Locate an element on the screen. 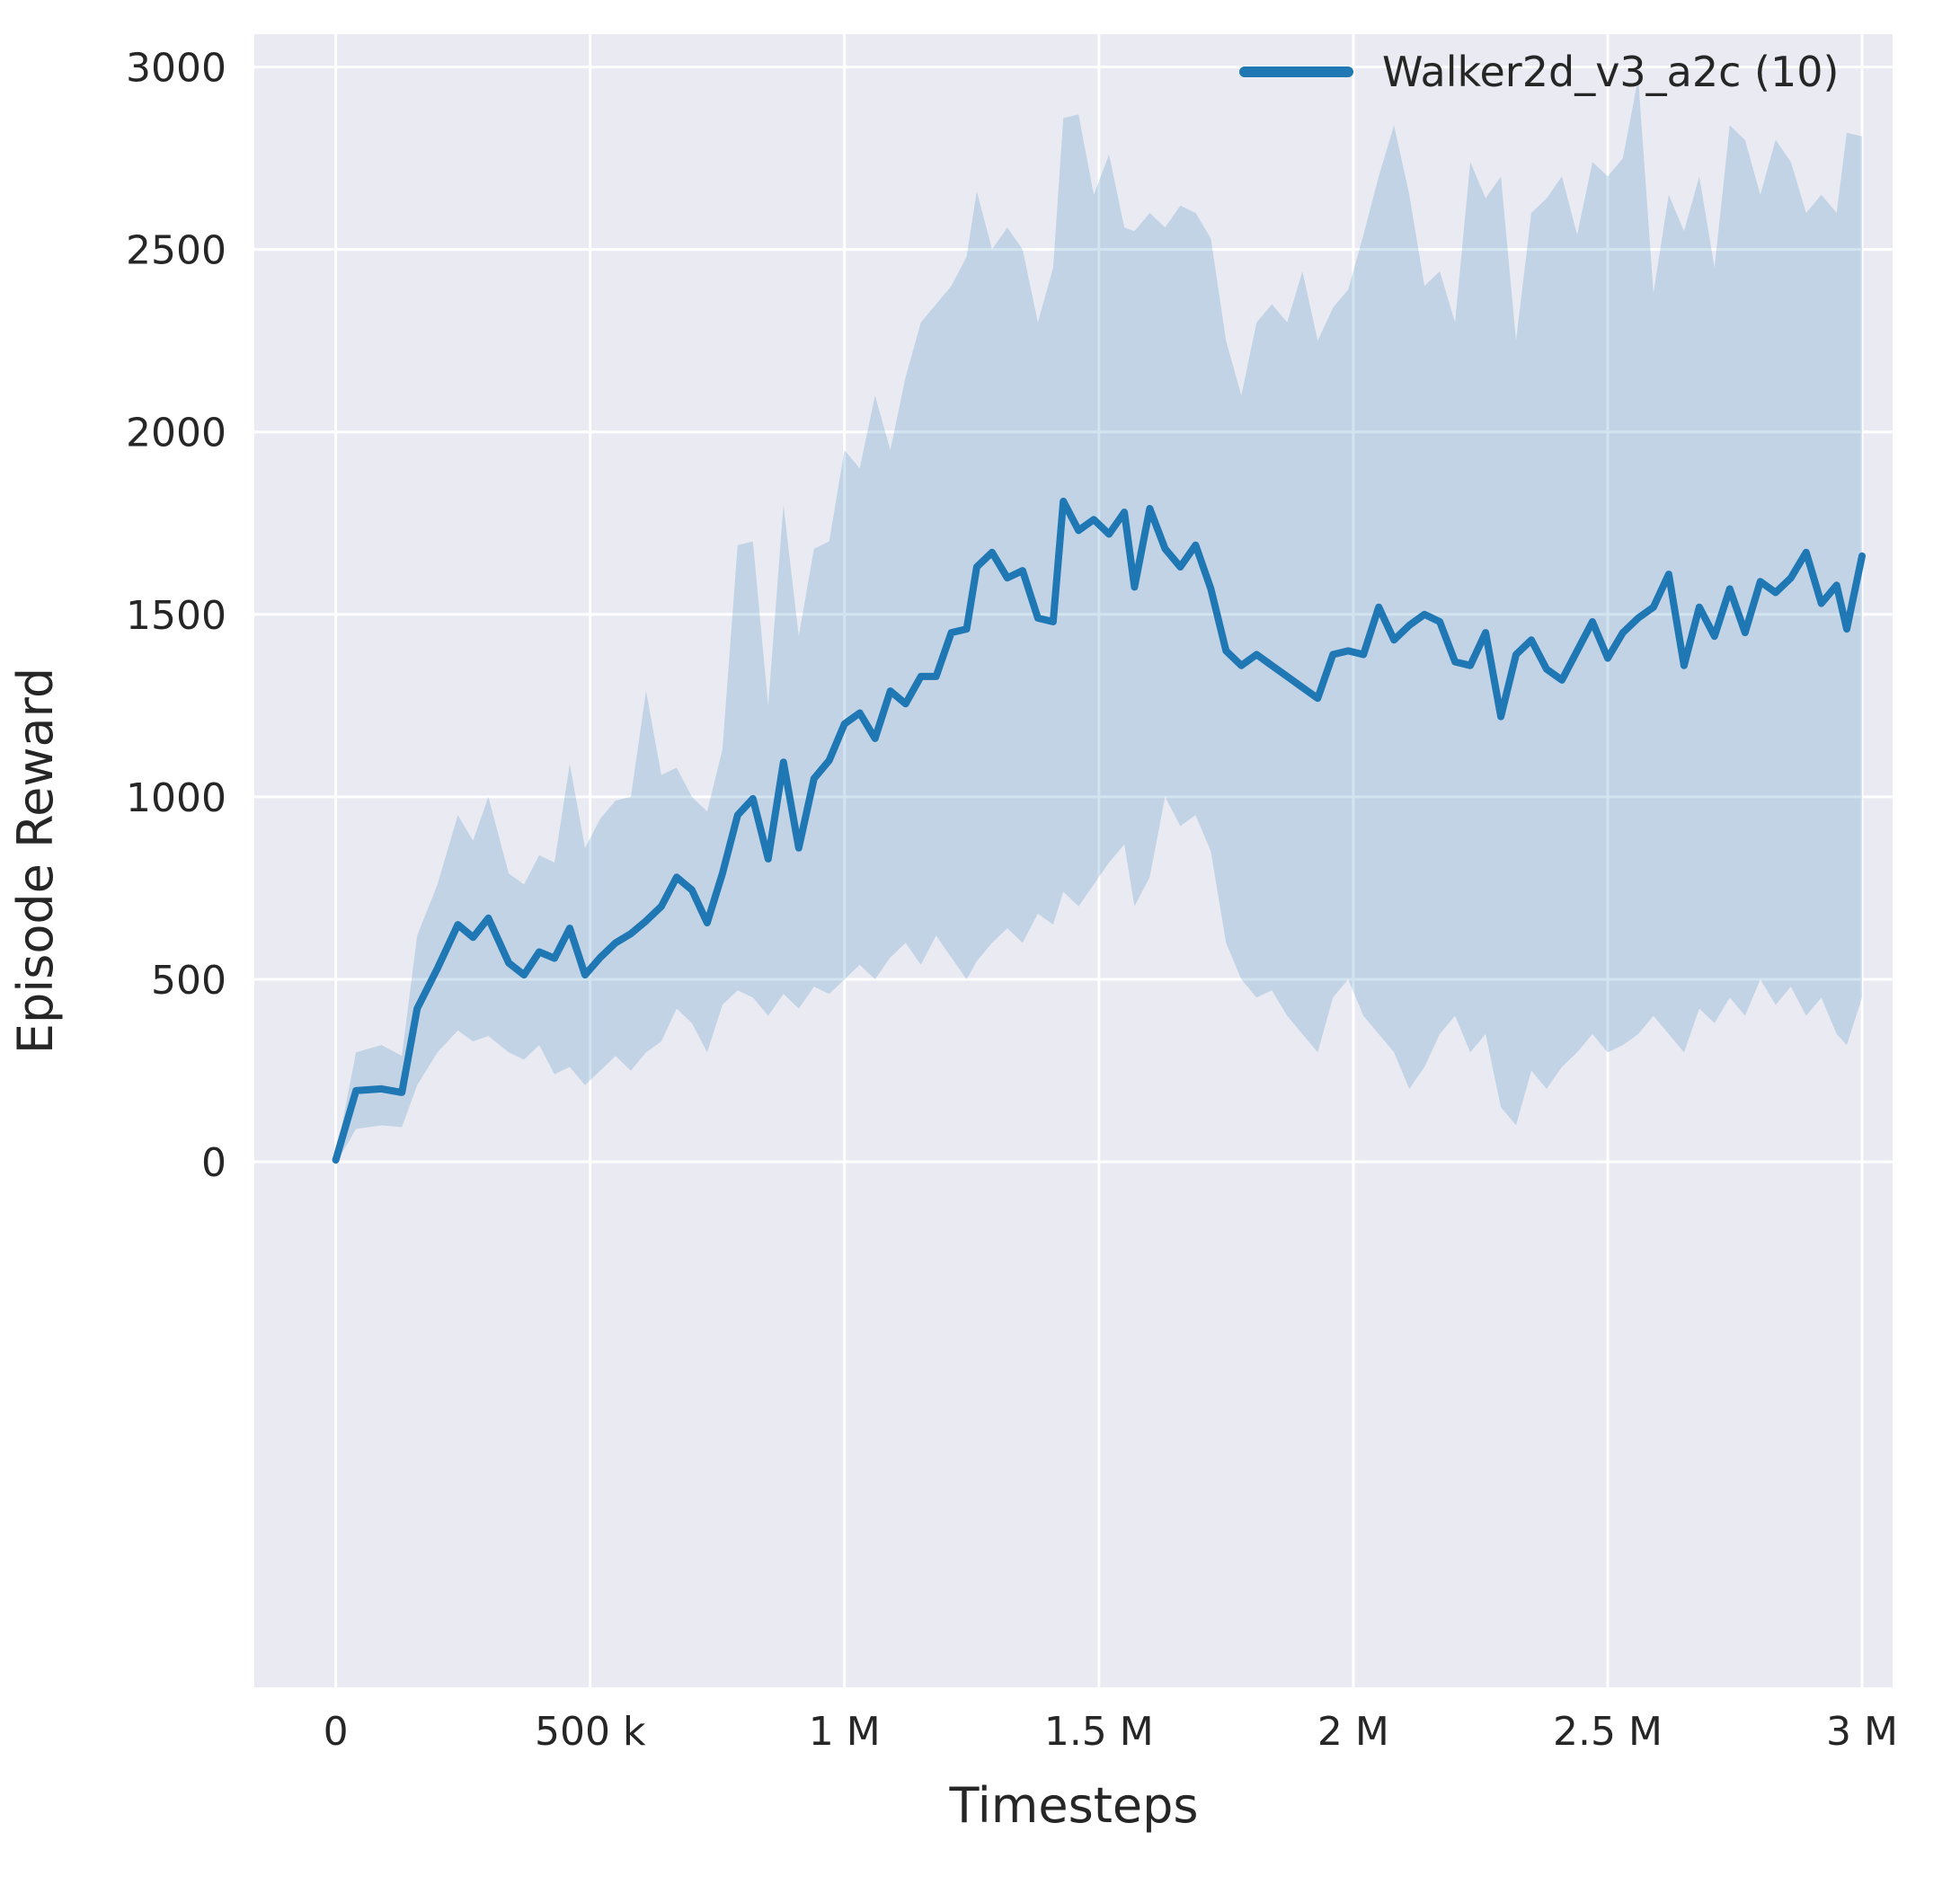 The width and height of the screenshot is (1960, 1885). y-tick-label: 2500 is located at coordinates (176, 251).